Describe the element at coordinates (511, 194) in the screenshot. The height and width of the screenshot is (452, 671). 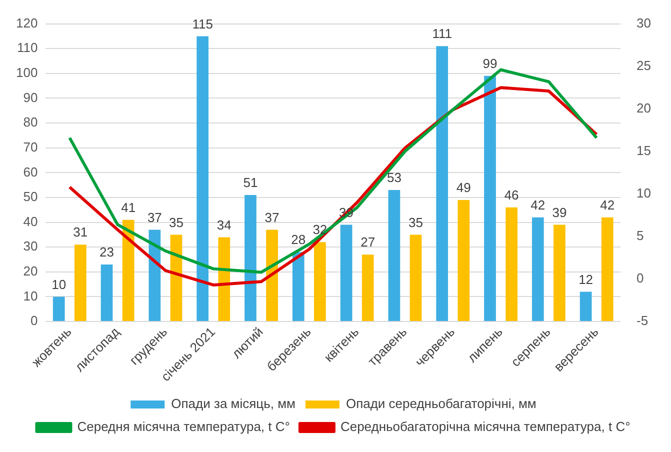
I see `data-label: 46` at that location.